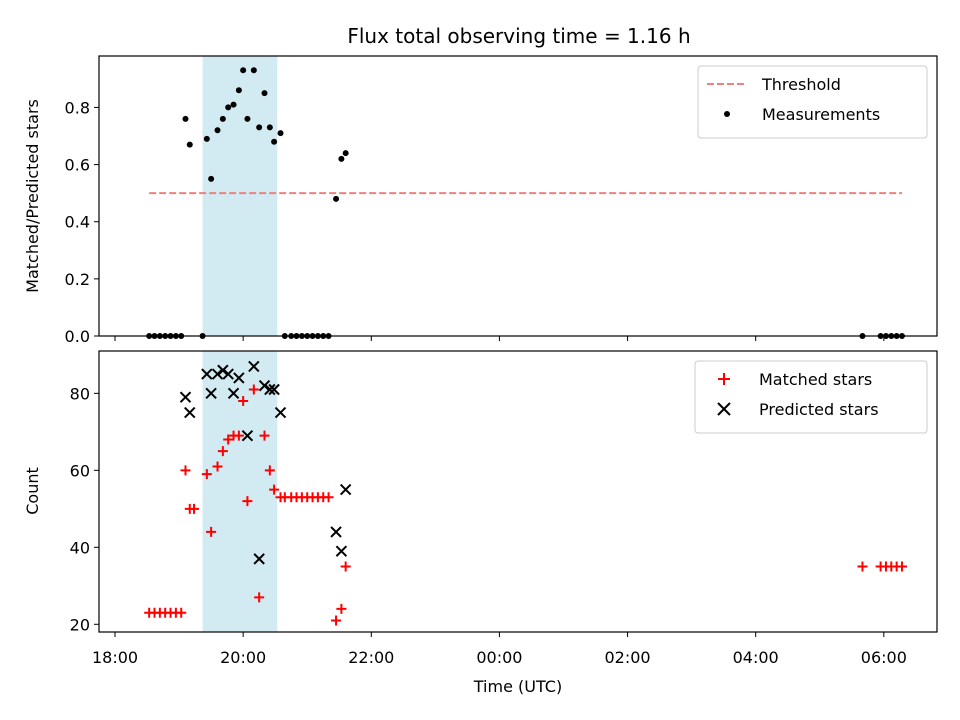  What do you see at coordinates (518, 36) in the screenshot?
I see `chart-title: Flux total observing time = 1.16 h` at bounding box center [518, 36].